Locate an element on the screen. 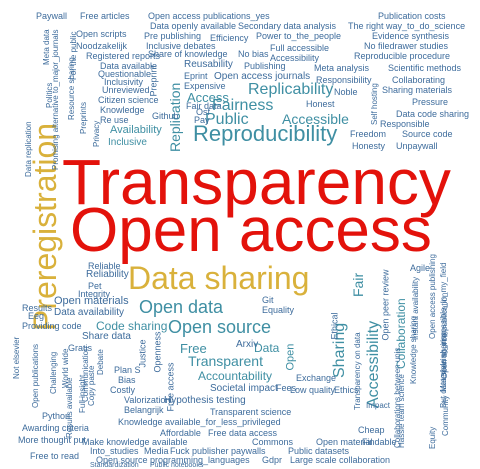 This screenshot has height=469, width=480. word-reusability: Reusability is located at coordinates (208, 64).